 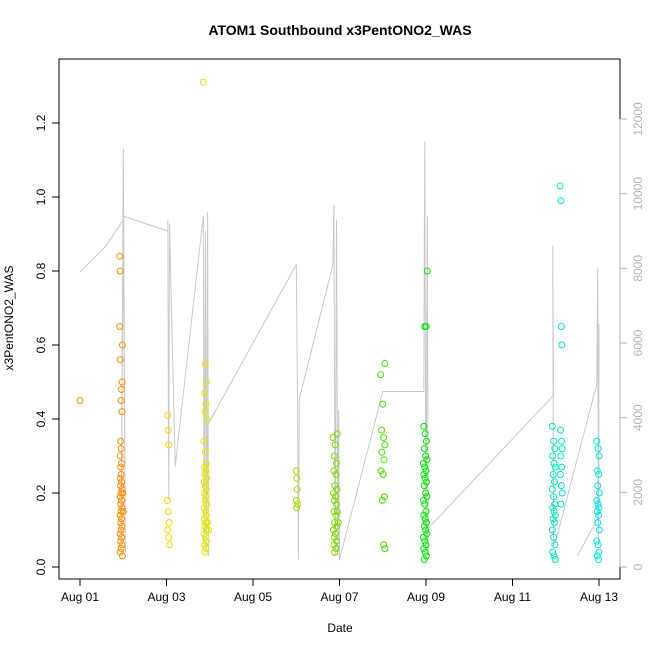 I want to click on y-tick-label: 1.2, so click(x=41, y=122).